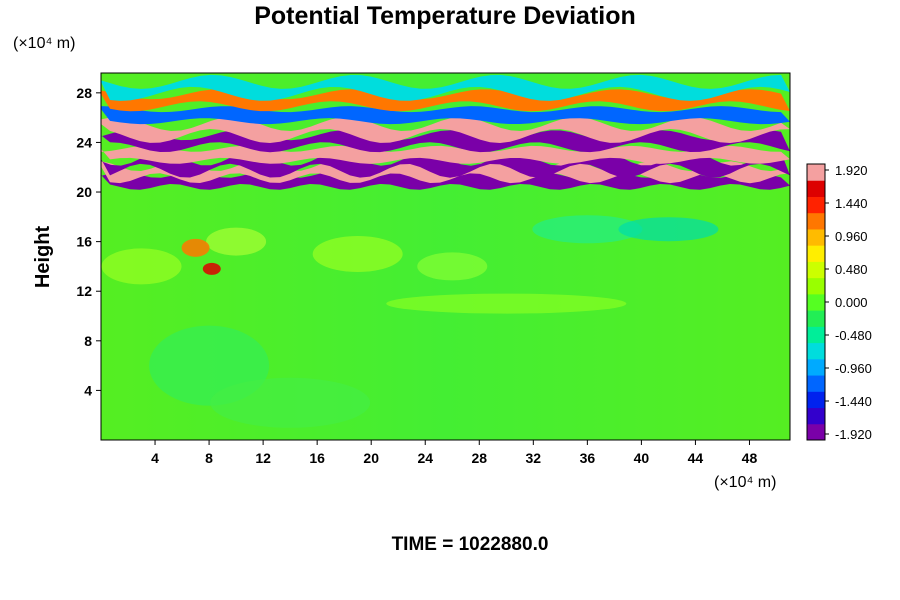 This screenshot has width=900, height=600. Describe the element at coordinates (696, 458) in the screenshot. I see `x-tick-label: 44` at that location.